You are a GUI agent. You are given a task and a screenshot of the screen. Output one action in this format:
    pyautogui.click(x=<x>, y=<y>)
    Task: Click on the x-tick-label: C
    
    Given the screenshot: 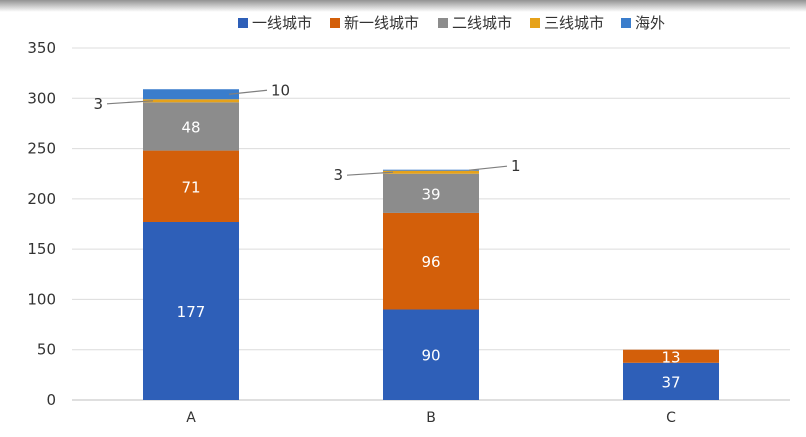 What is the action you would take?
    pyautogui.click(x=671, y=418)
    